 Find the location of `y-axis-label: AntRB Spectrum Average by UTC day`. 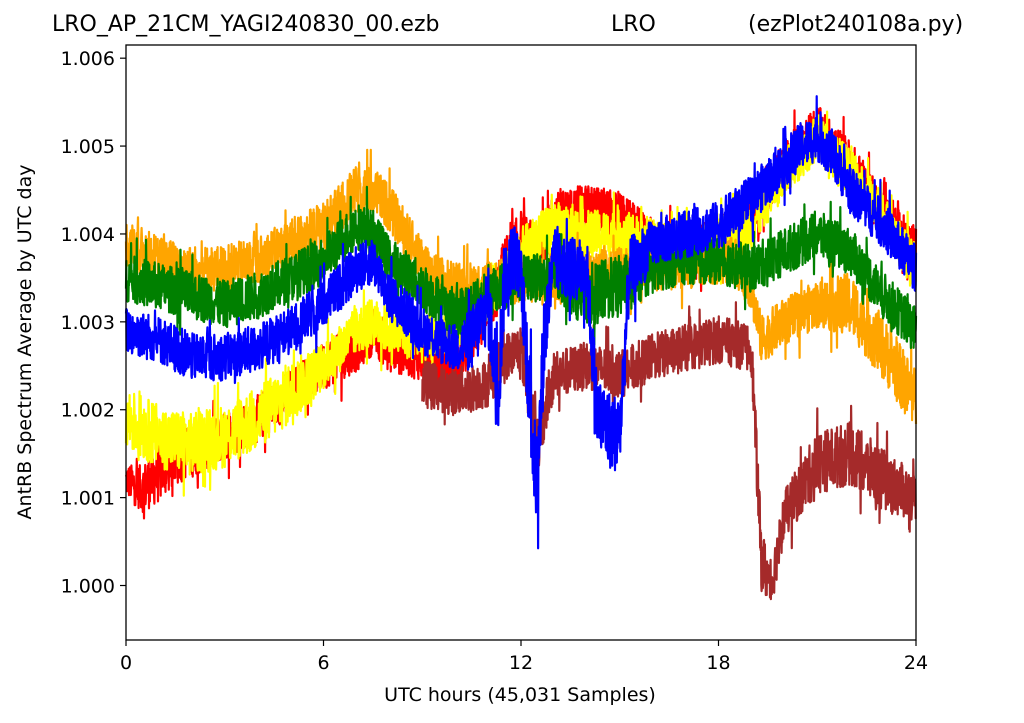

y-axis-label: AntRB Spectrum Average by UTC day is located at coordinates (25, 342).